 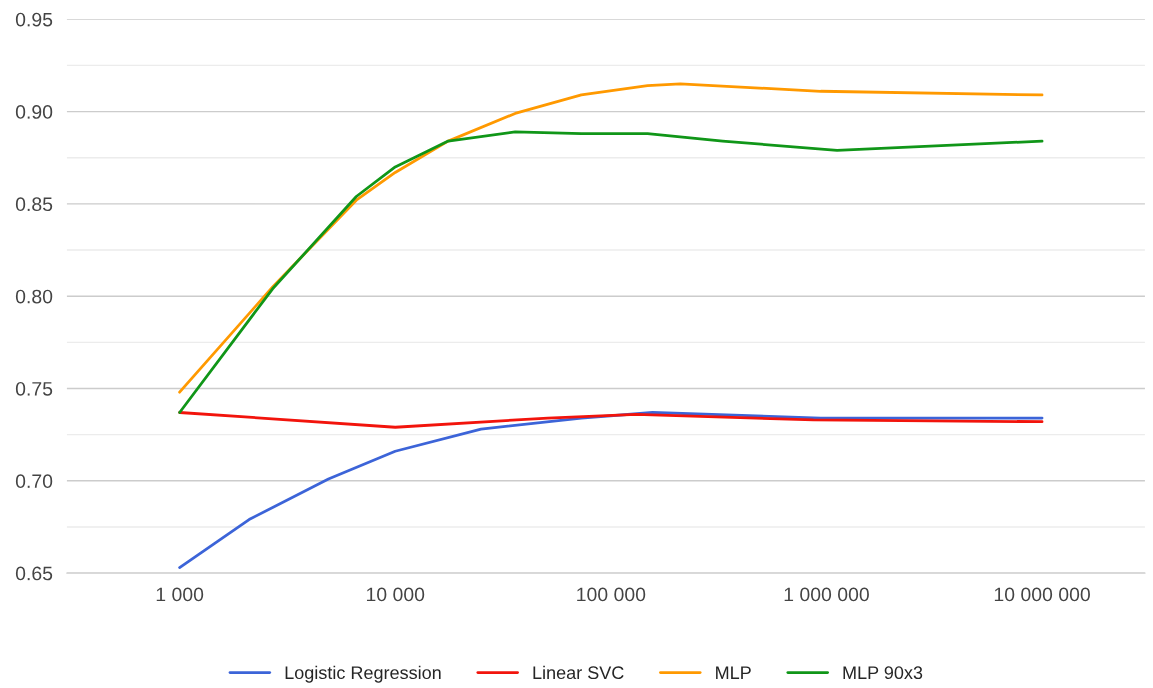 I want to click on y-tick-label: 0.95, so click(x=34, y=19).